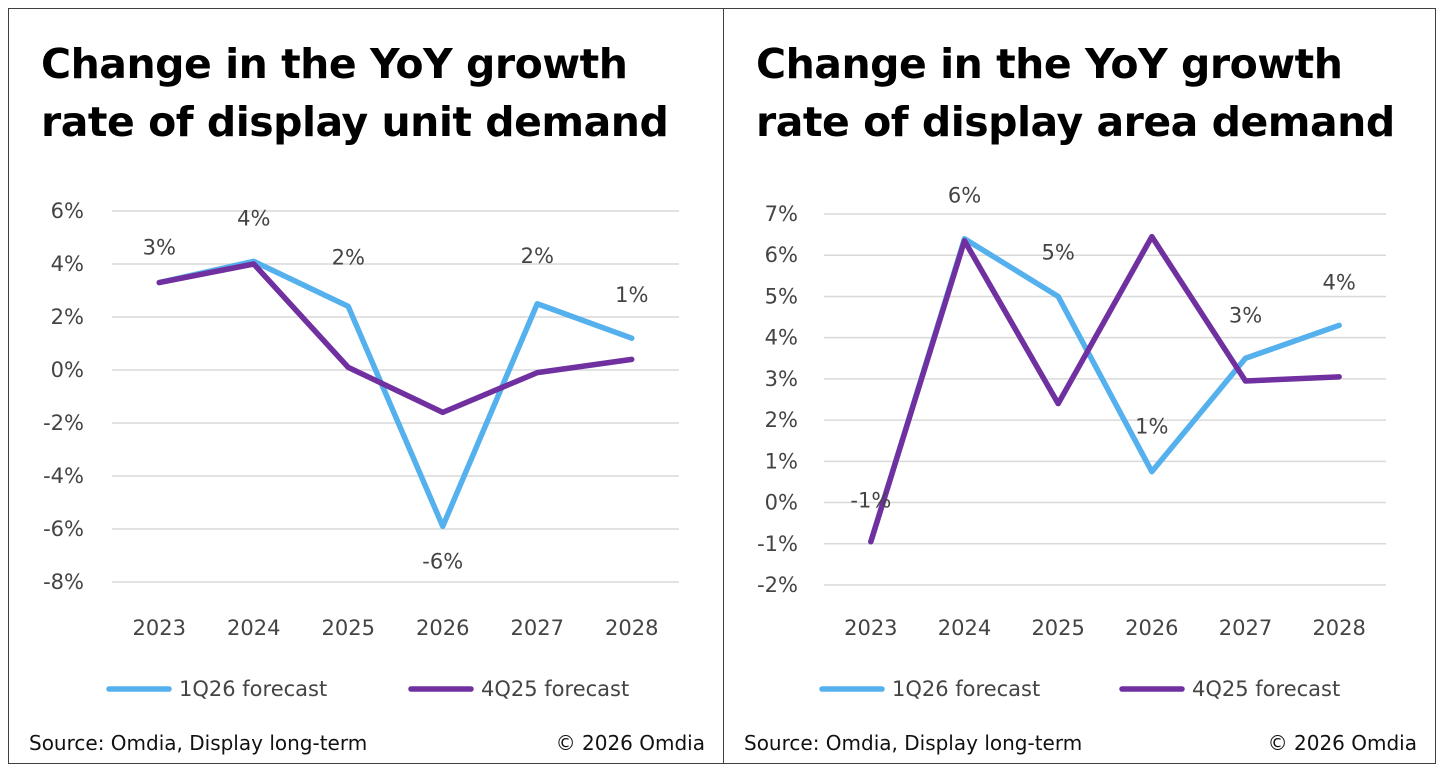 The width and height of the screenshot is (1440, 771). Describe the element at coordinates (63, 476) in the screenshot. I see `y-tick-label: -4%` at that location.